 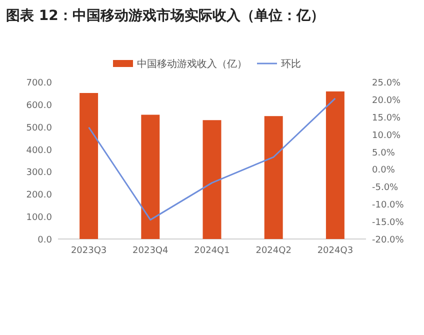 I want to click on y-tick-label: 200.0, so click(x=39, y=195).